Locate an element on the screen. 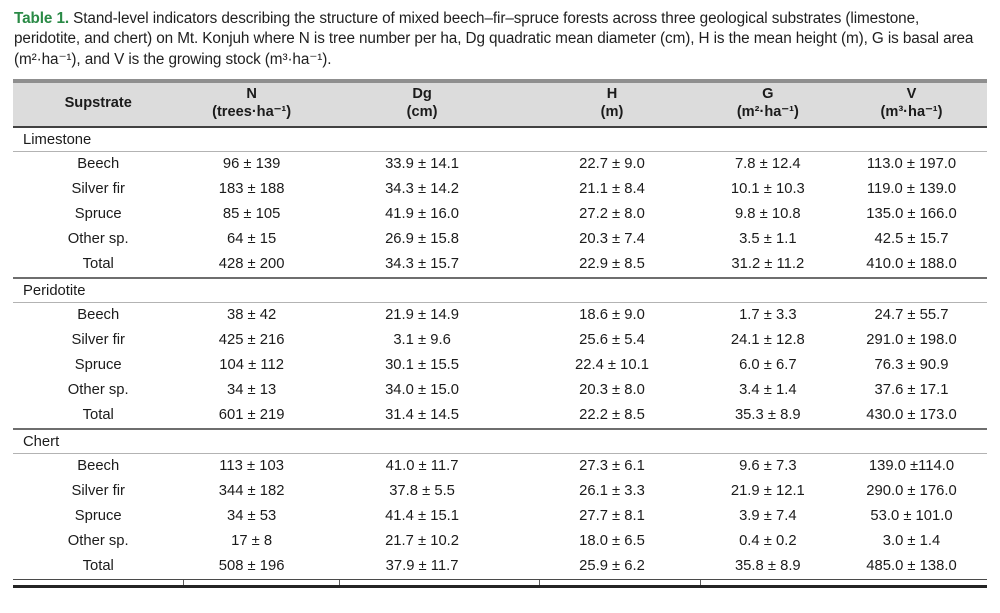 The image size is (1000, 613). value-cell: 85 ± 105 is located at coordinates (251, 214).